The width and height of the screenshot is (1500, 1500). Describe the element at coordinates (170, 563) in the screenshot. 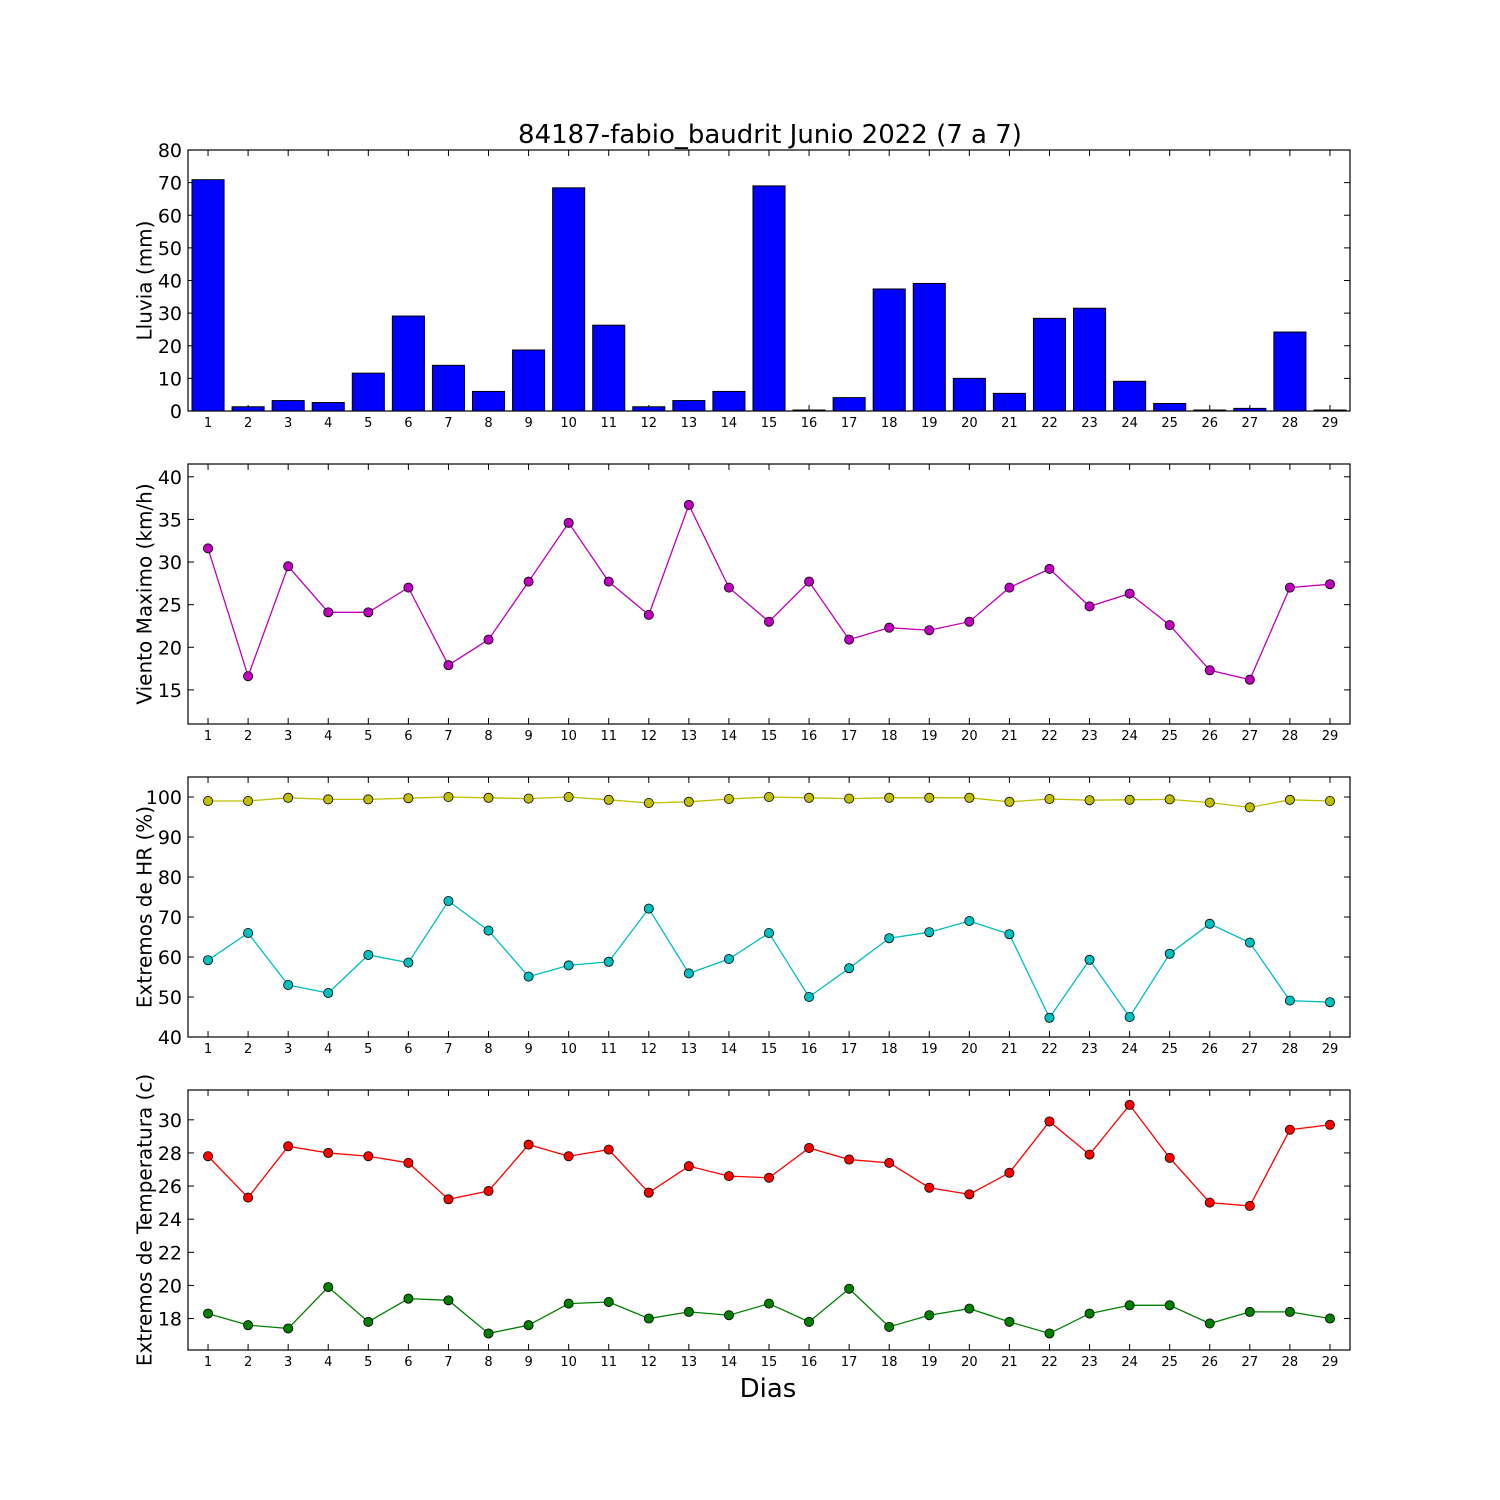

I see `y-tick-label: 30` at that location.